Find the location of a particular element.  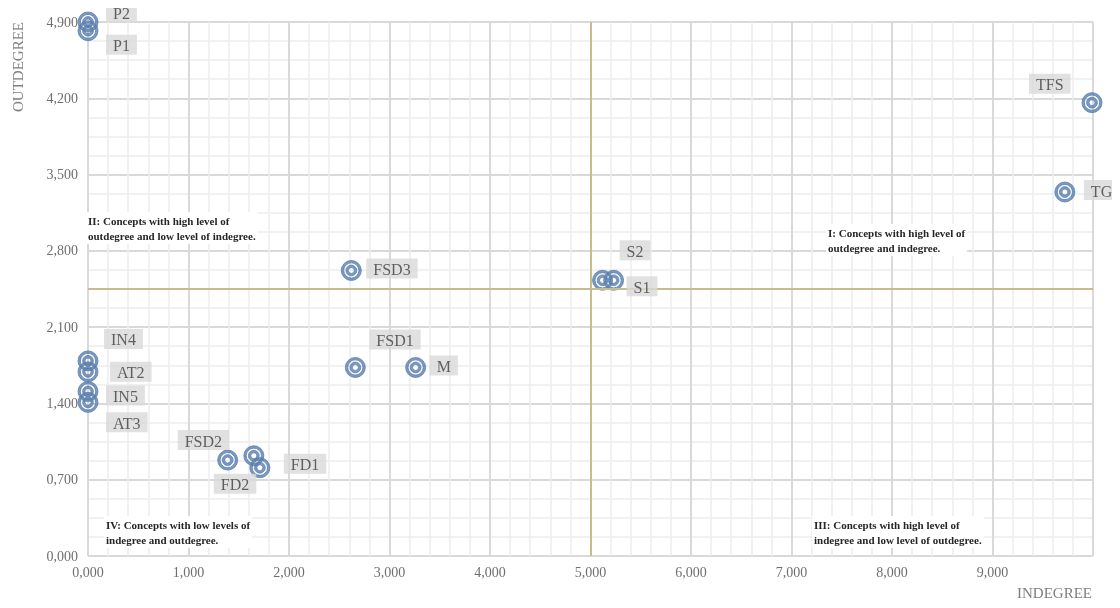

y-tick-label: 4,900 is located at coordinates (62, 22).